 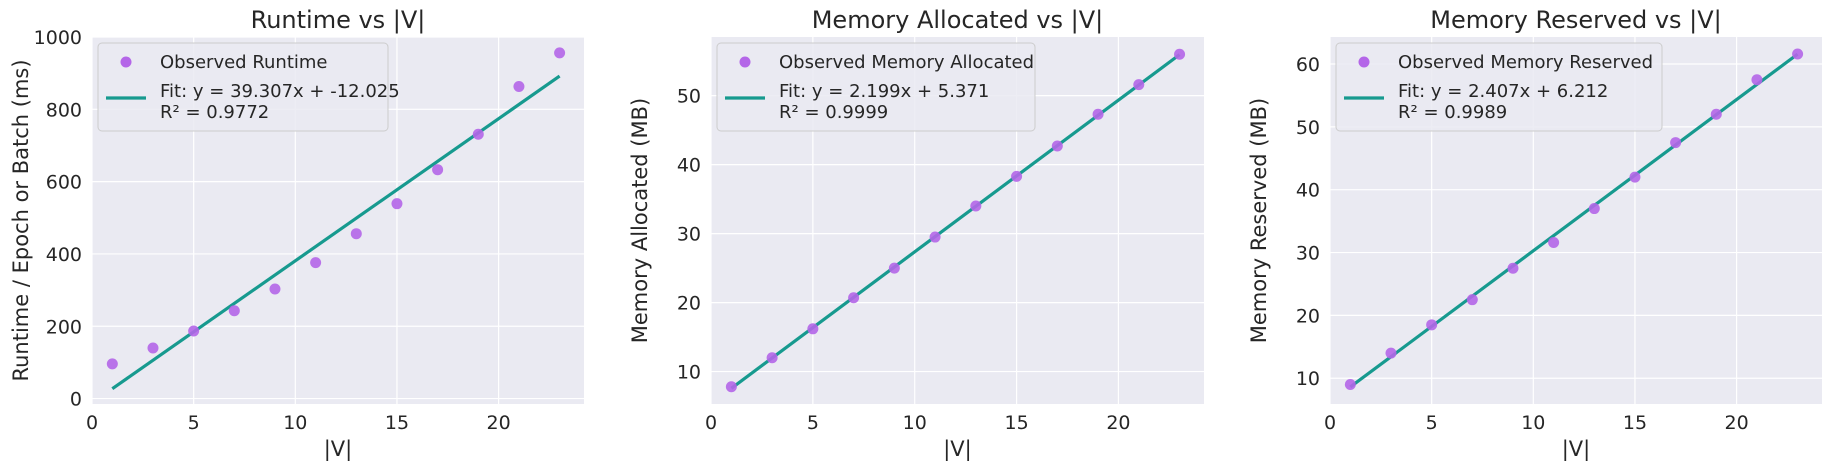 What do you see at coordinates (1452, 112) in the screenshot?
I see `legend-label-r2: R² = 0.9989` at bounding box center [1452, 112].